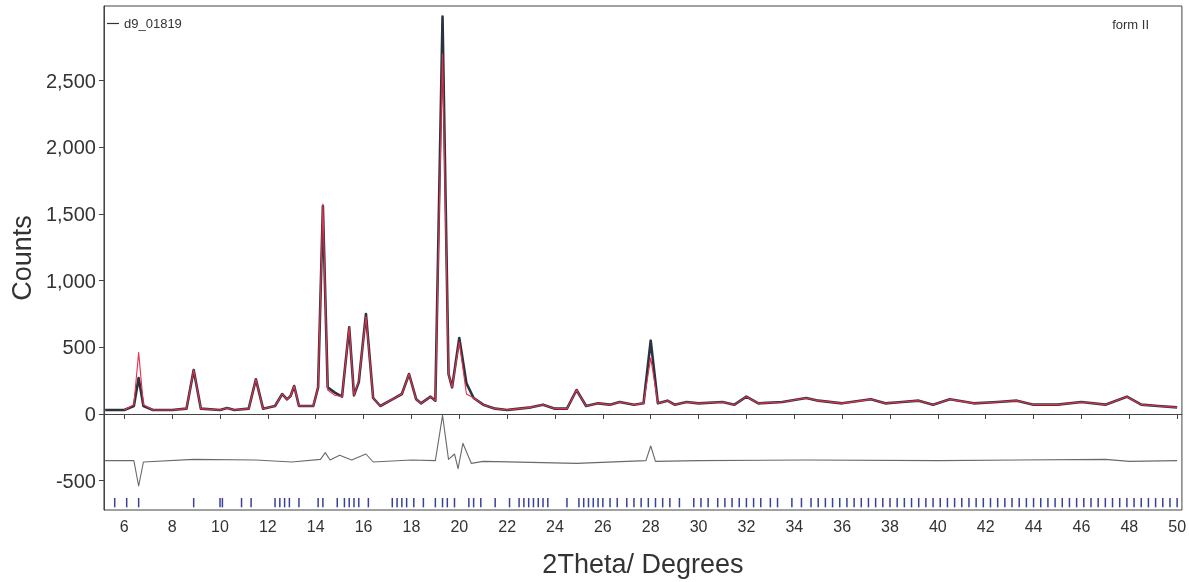  What do you see at coordinates (794, 526) in the screenshot?
I see `x-tick-label: 34` at bounding box center [794, 526].